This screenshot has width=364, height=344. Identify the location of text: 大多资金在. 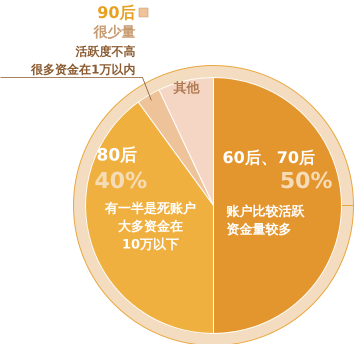
(150, 227).